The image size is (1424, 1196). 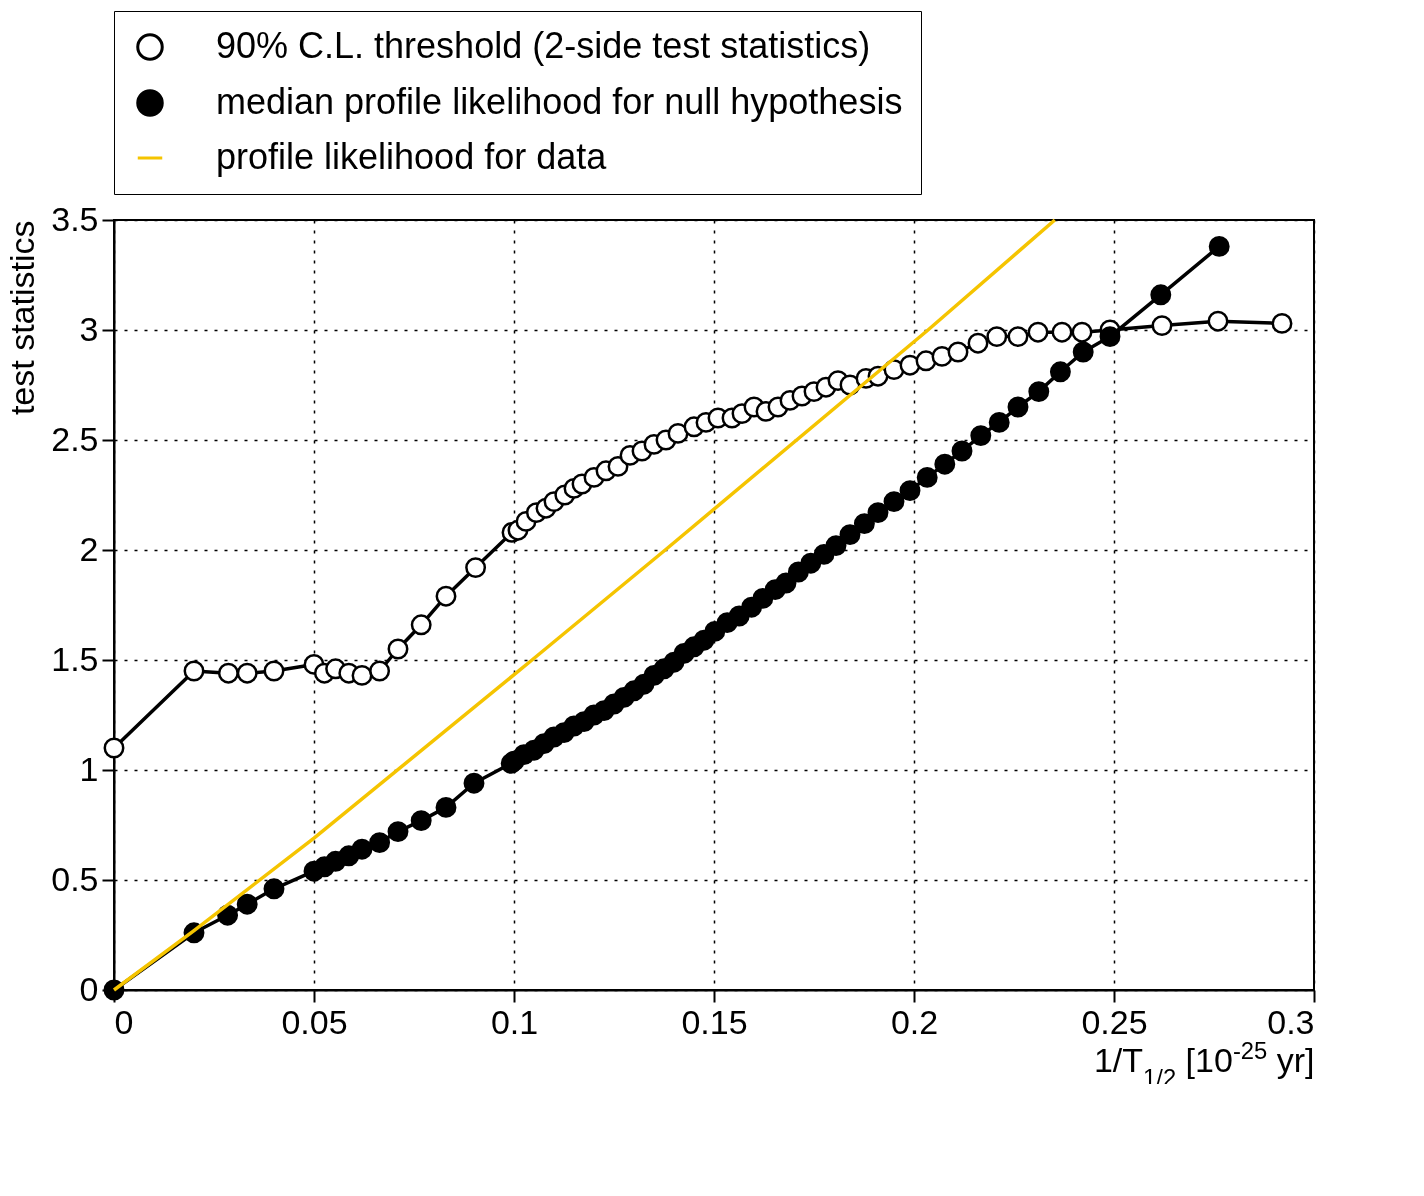 I want to click on y-tick-label: 3.5, so click(x=75, y=218).